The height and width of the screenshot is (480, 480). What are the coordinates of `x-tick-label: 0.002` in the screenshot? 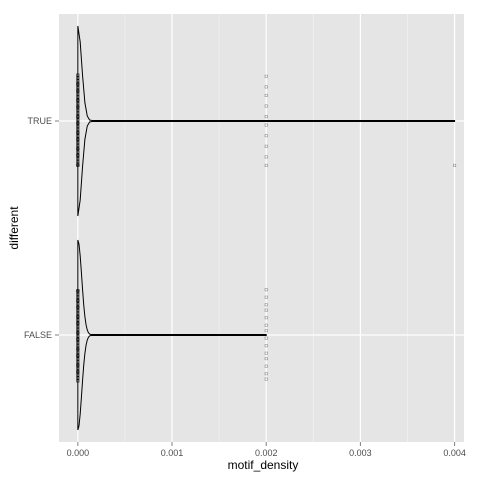 It's located at (266, 453).